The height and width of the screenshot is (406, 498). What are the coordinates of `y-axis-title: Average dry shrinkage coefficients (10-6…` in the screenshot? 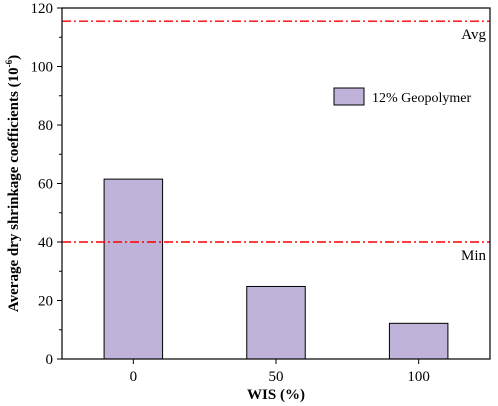 It's located at (13, 183).